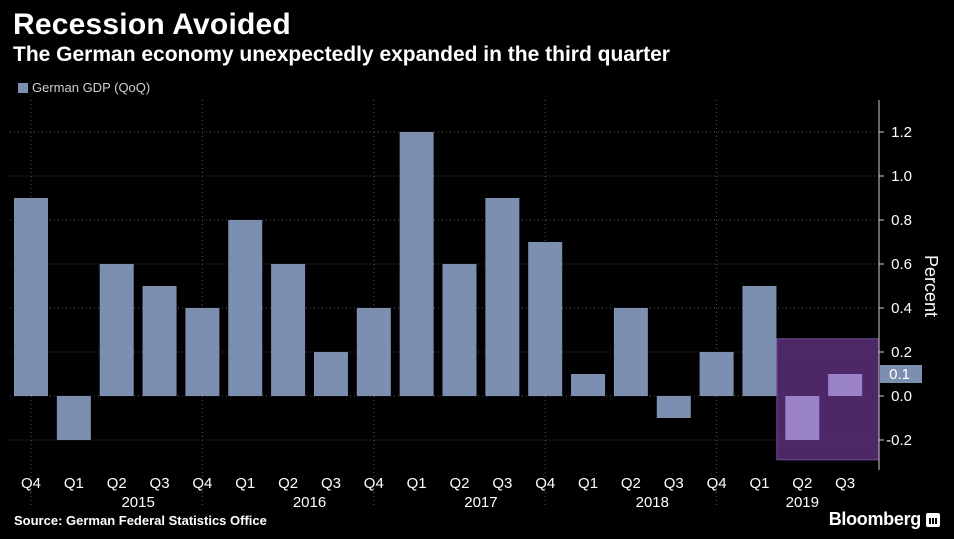 The width and height of the screenshot is (954, 539). Describe the element at coordinates (309, 502) in the screenshot. I see `x-year-label: 2016` at that location.